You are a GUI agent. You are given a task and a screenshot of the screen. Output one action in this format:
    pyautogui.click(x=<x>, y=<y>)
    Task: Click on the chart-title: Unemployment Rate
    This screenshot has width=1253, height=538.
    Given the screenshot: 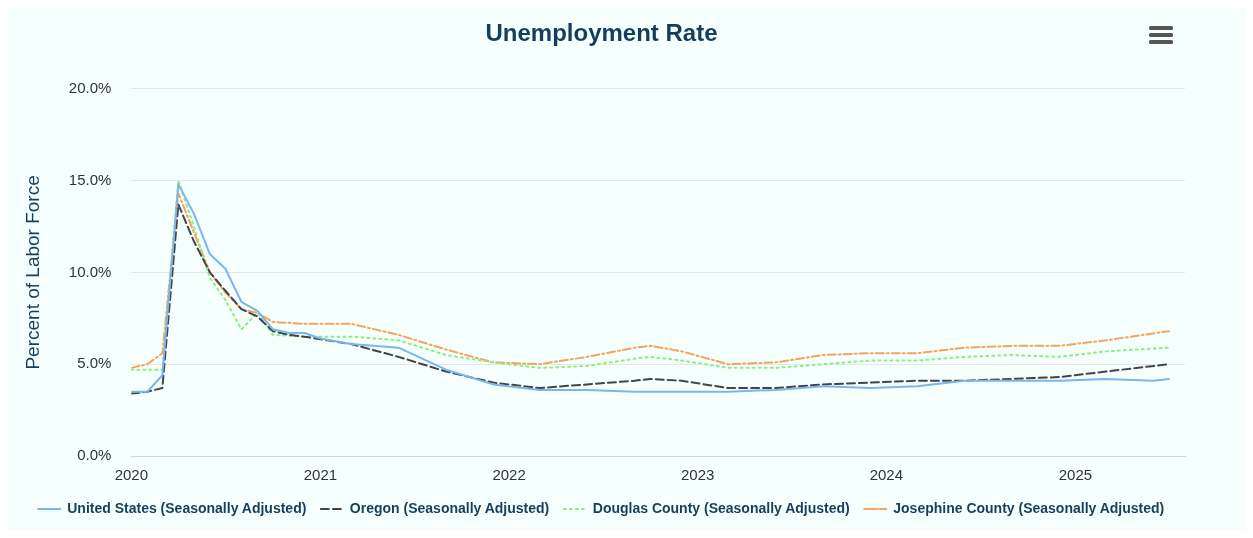 What is the action you would take?
    pyautogui.click(x=601, y=33)
    